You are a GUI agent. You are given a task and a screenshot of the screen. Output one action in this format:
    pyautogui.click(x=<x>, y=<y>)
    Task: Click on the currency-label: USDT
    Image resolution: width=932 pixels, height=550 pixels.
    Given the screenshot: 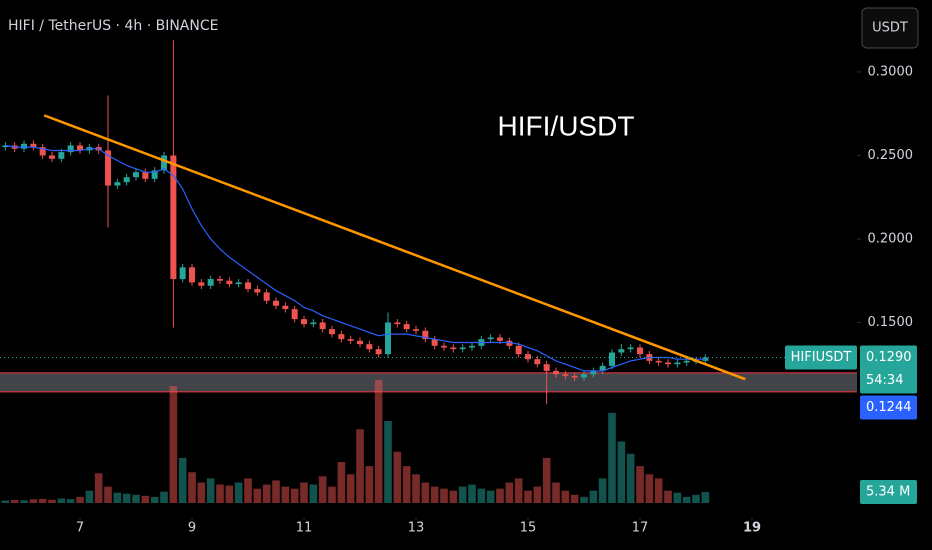 What is the action you would take?
    pyautogui.click(x=890, y=28)
    